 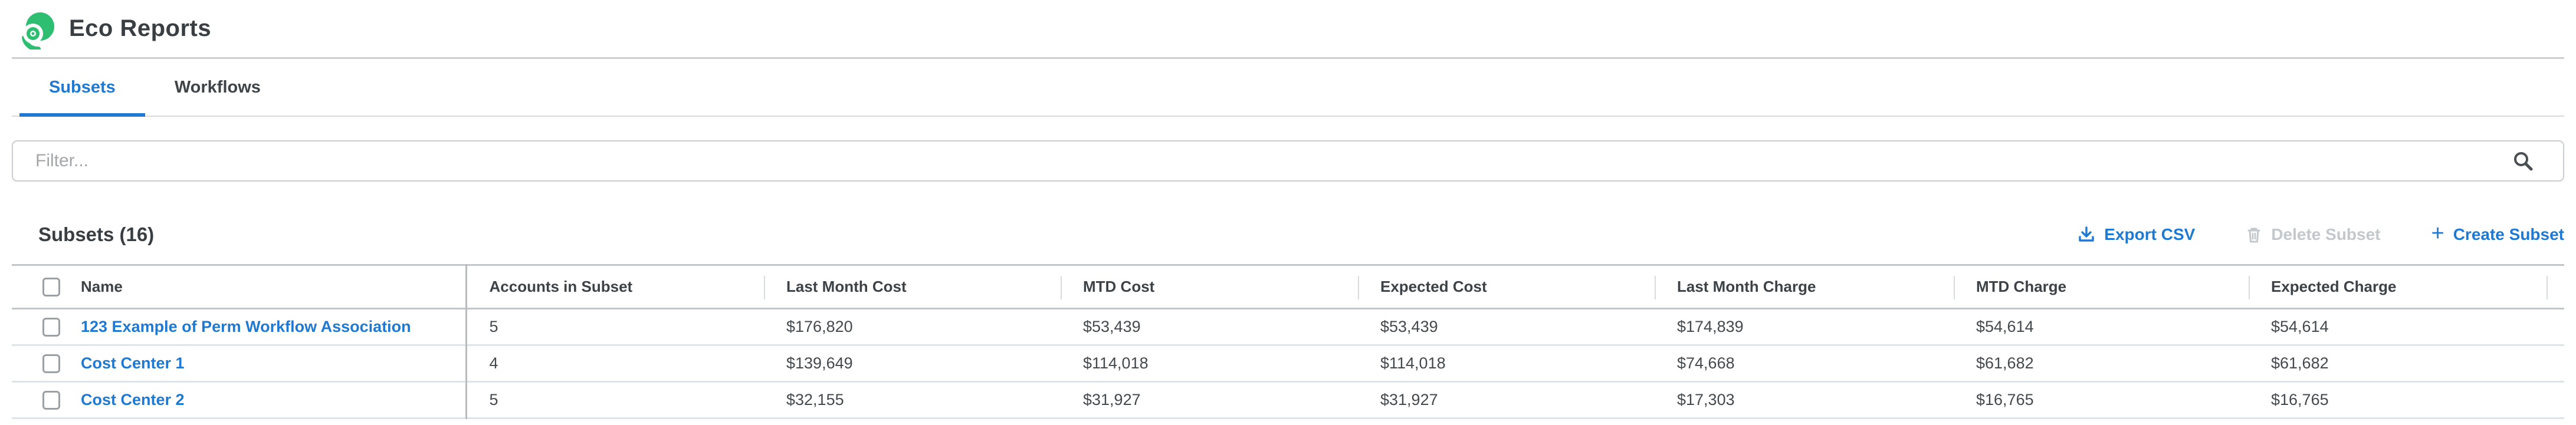 I want to click on column-header-last-month-cost: Last Month Cost, so click(x=912, y=287).